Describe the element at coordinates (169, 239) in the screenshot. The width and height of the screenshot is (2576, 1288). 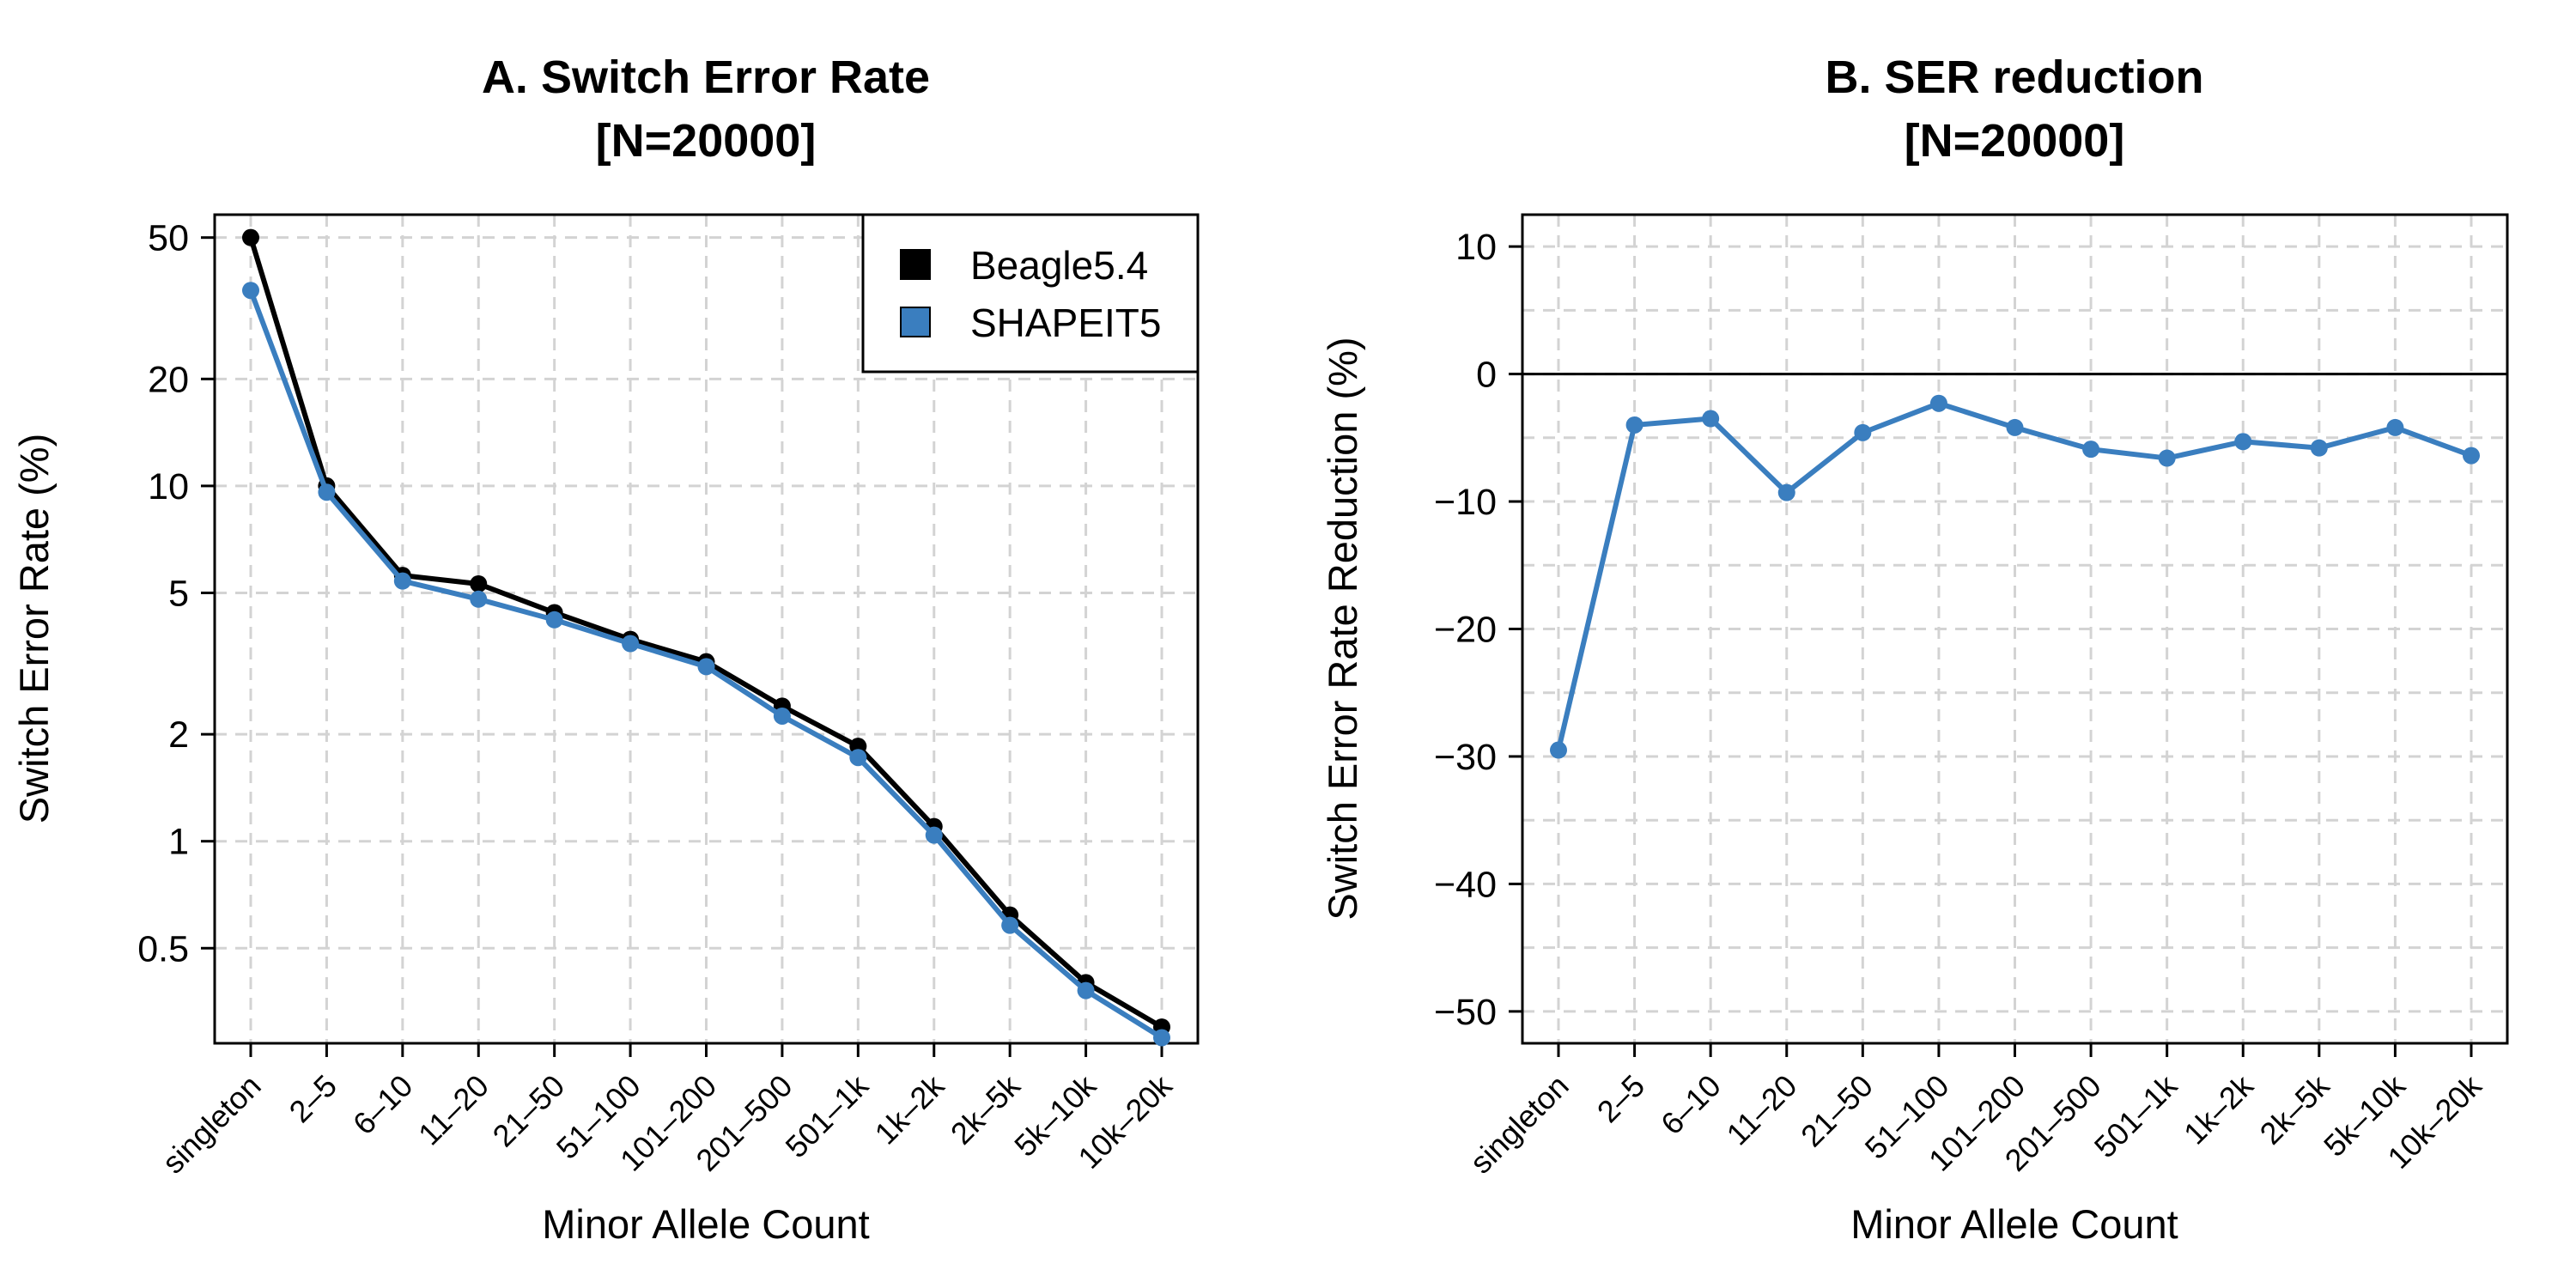
I see `y-tick-label: 50` at that location.